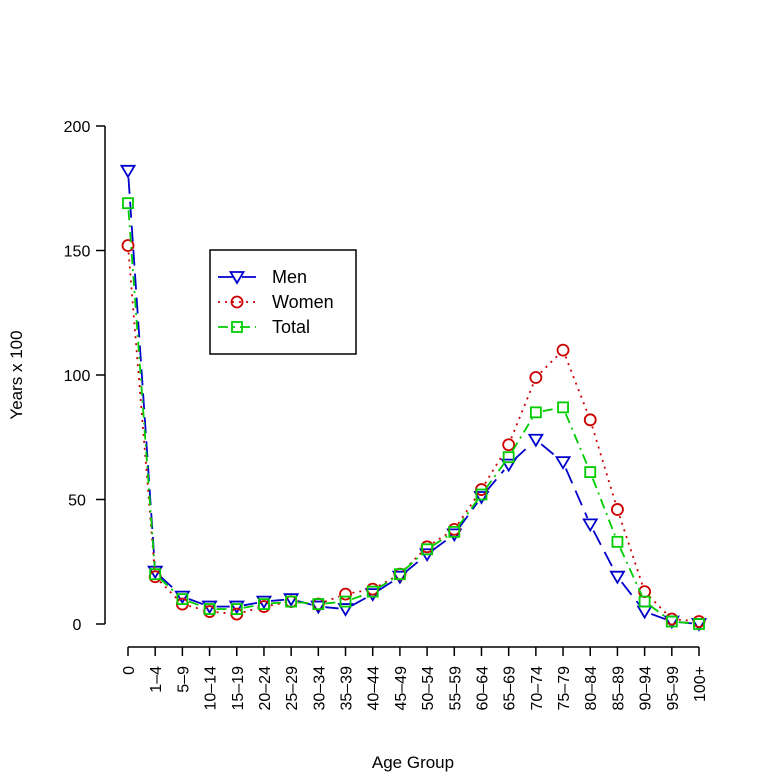 The height and width of the screenshot is (776, 776). What do you see at coordinates (77, 501) in the screenshot?
I see `y-tick-label: 50` at bounding box center [77, 501].